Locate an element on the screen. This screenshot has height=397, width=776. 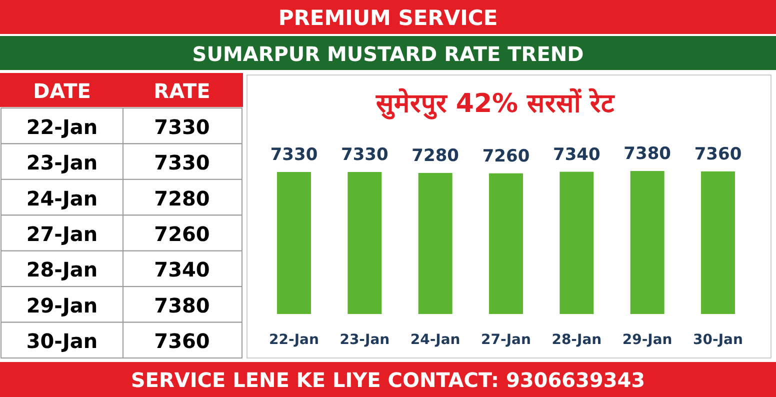
x-tick-label: 23-Jan is located at coordinates (365, 340).